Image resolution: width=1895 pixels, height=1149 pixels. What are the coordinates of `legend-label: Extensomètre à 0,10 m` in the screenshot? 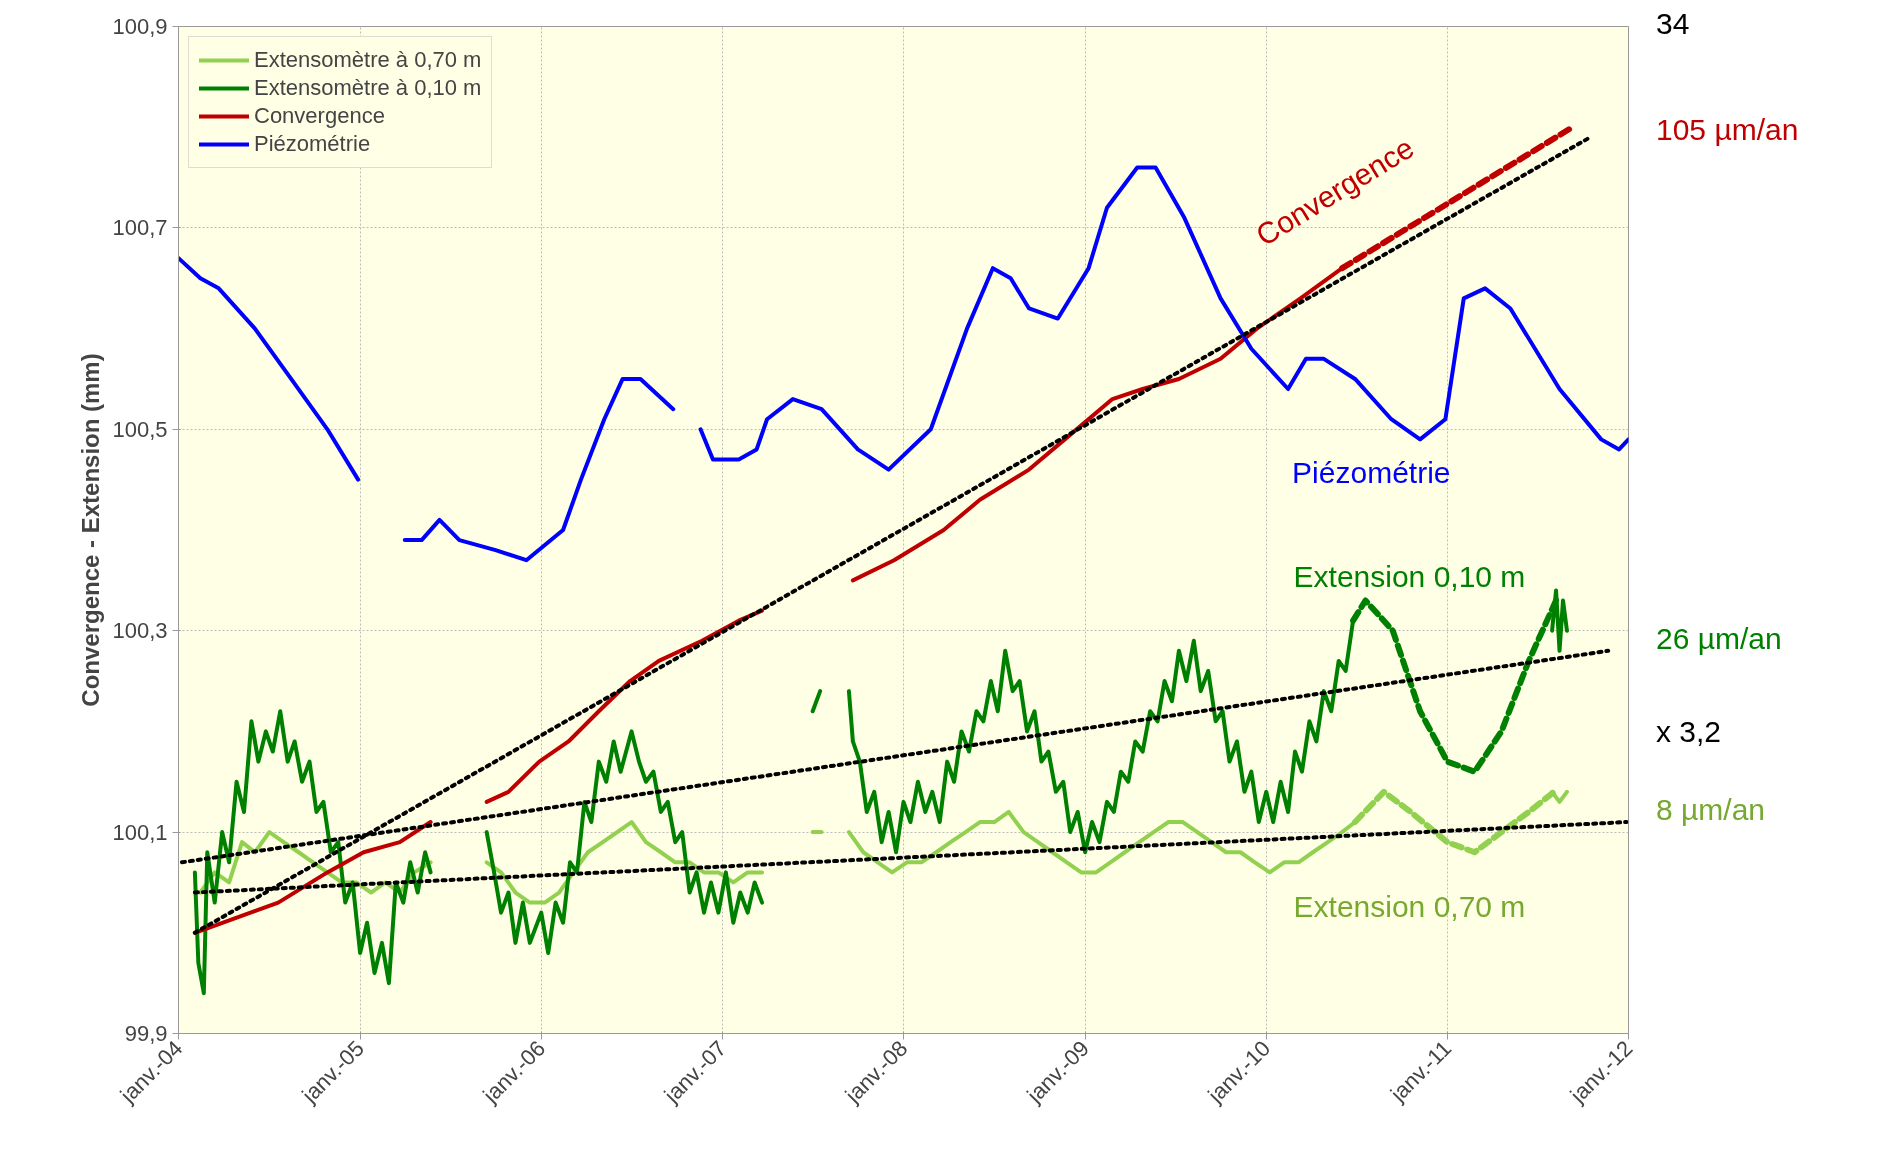 It's located at (368, 88).